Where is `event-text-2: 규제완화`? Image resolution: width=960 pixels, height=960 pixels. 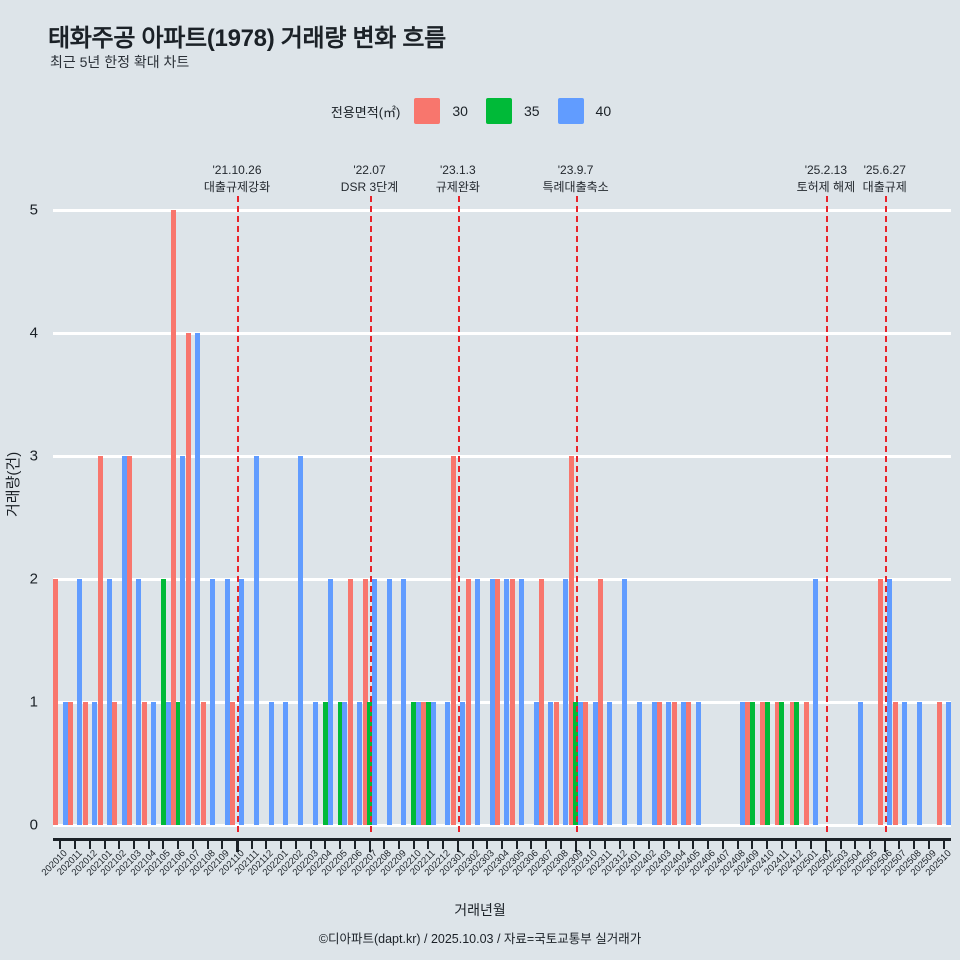
event-text-2: 규제완화 is located at coordinates (457, 187).